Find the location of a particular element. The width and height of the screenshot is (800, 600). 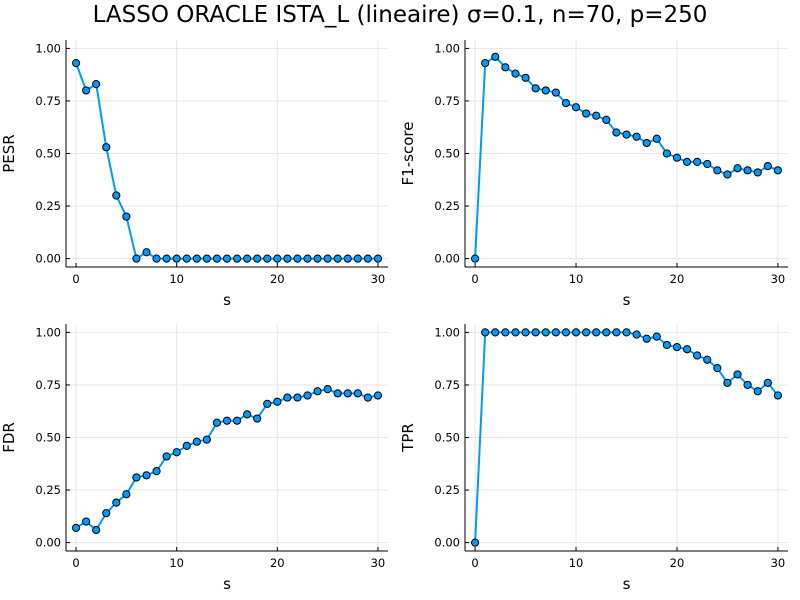

fdr-ylabel: FDR is located at coordinates (9, 437).